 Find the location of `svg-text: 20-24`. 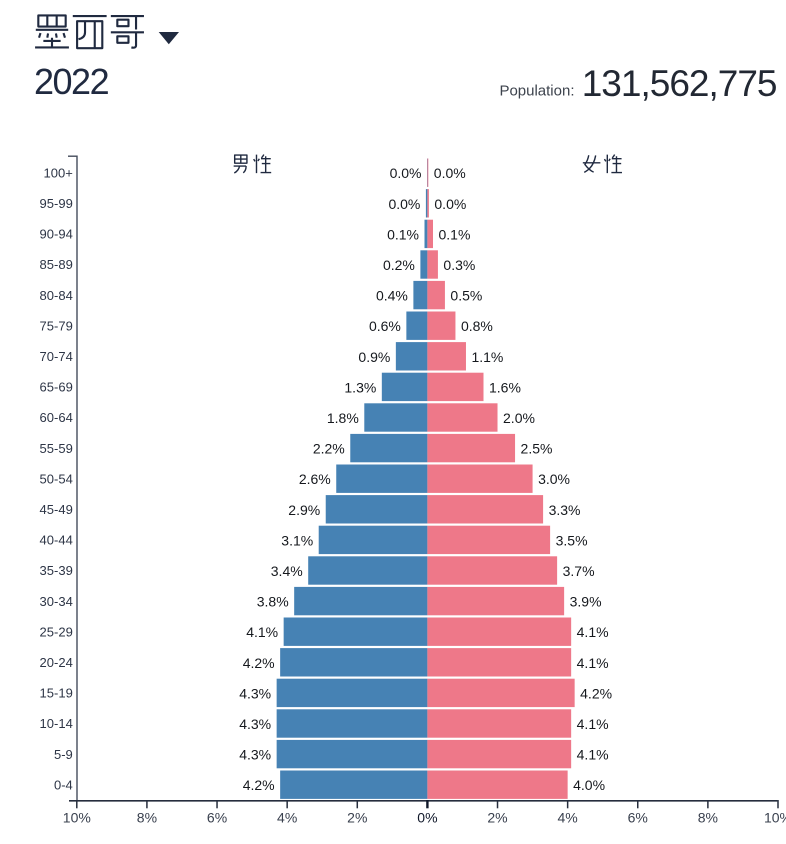

svg-text: 20-24 is located at coordinates (56, 662).